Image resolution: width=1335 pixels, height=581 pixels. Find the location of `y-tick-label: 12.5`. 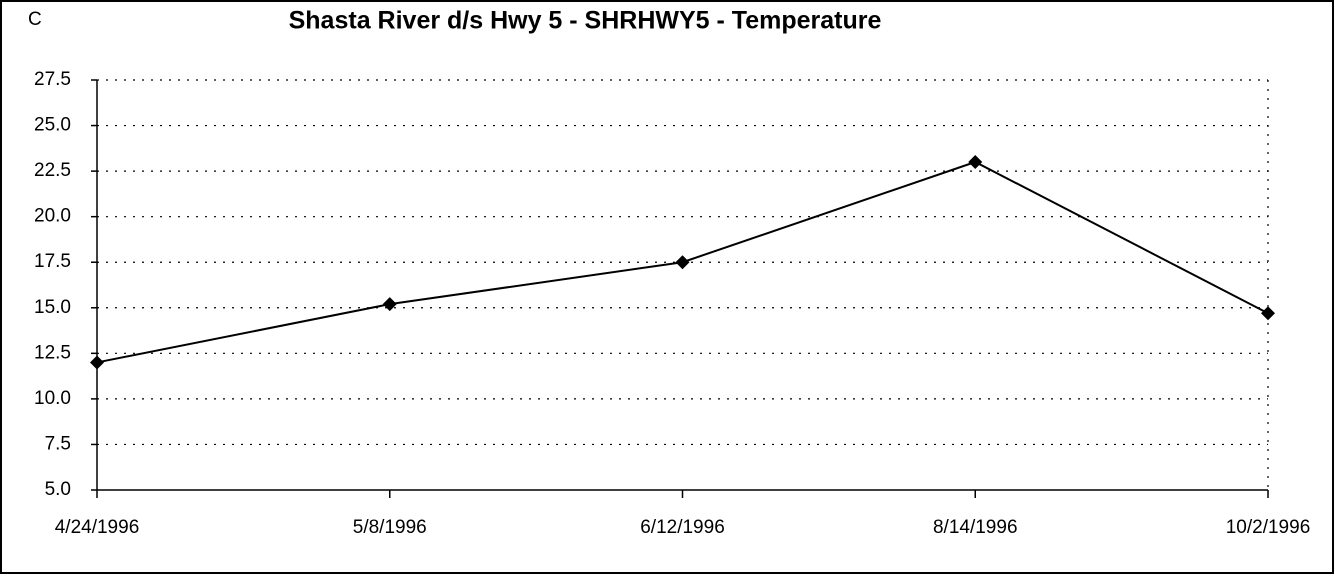

y-tick-label: 12.5 is located at coordinates (52, 352).